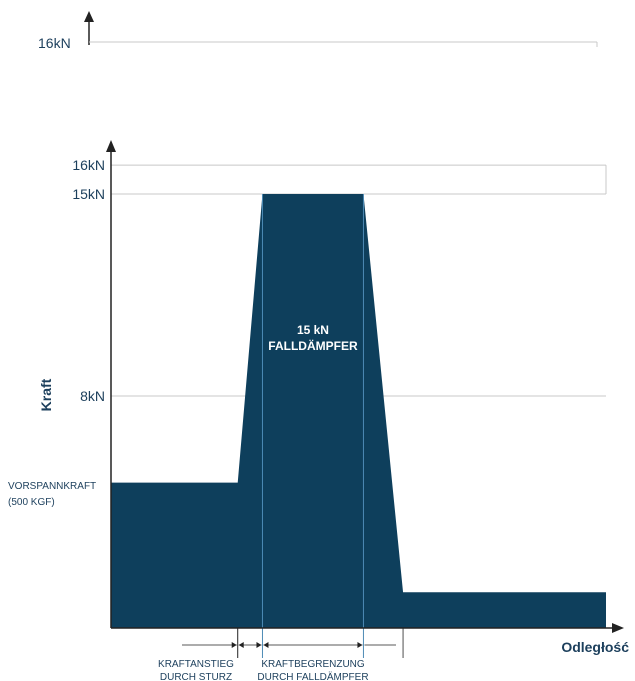 This screenshot has height=681, width=635. Describe the element at coordinates (313, 330) in the screenshot. I see `inner-label-line1: 15 kN` at that location.